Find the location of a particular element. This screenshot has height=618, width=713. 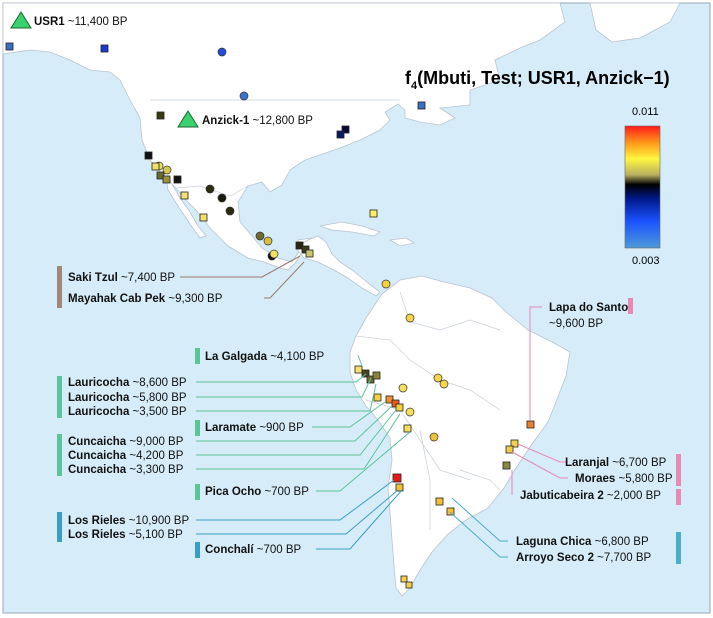

site-label: Lauricocha ~3,500 BP is located at coordinates (127, 412).